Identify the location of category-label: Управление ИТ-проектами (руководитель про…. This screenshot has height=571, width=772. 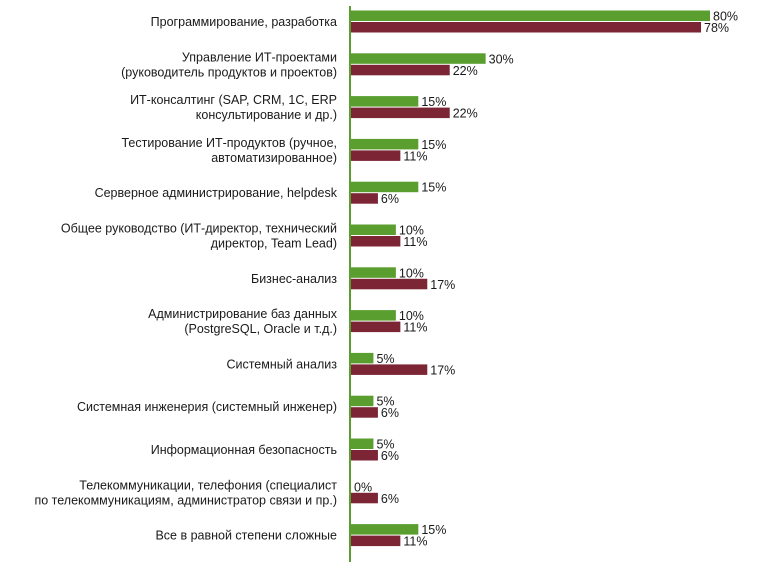
(229, 64).